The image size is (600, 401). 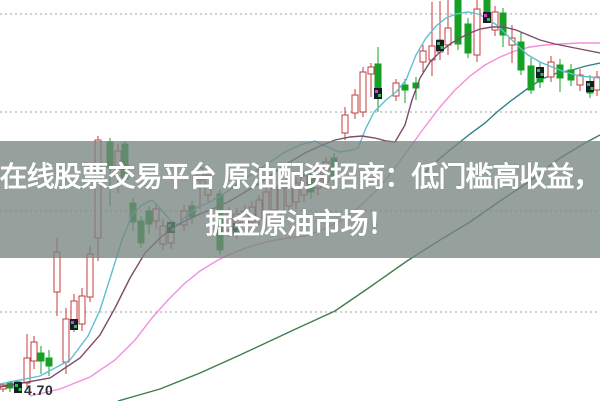 I want to click on ad-text-line2: 掘金原油市场！, so click(x=300, y=223).